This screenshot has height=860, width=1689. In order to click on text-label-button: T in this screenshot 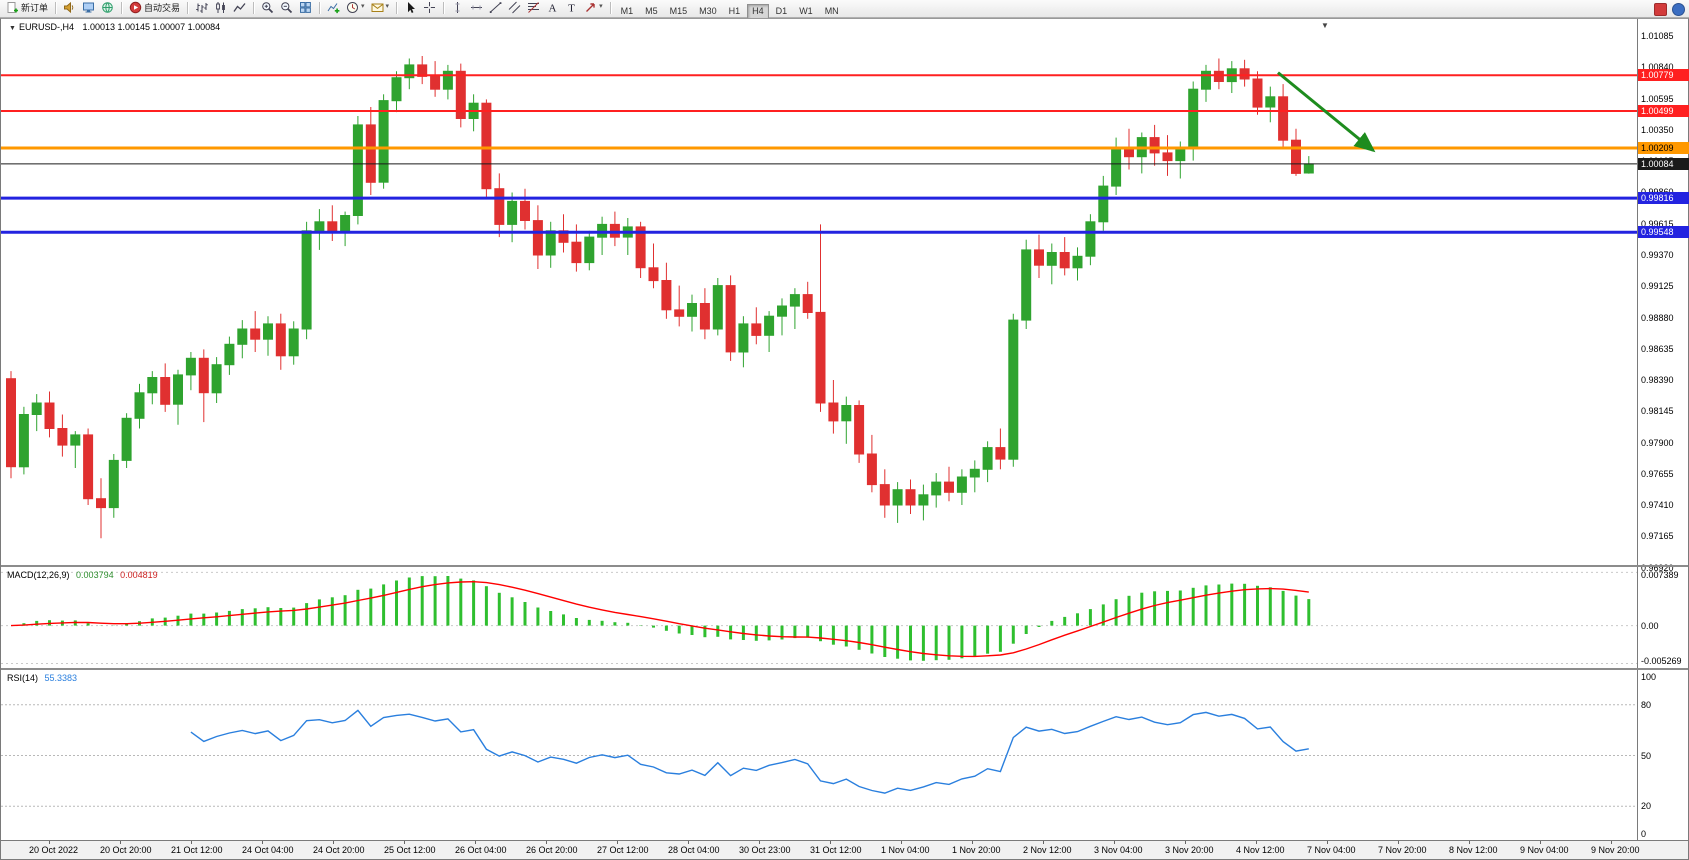, I will do `click(571, 8)`.